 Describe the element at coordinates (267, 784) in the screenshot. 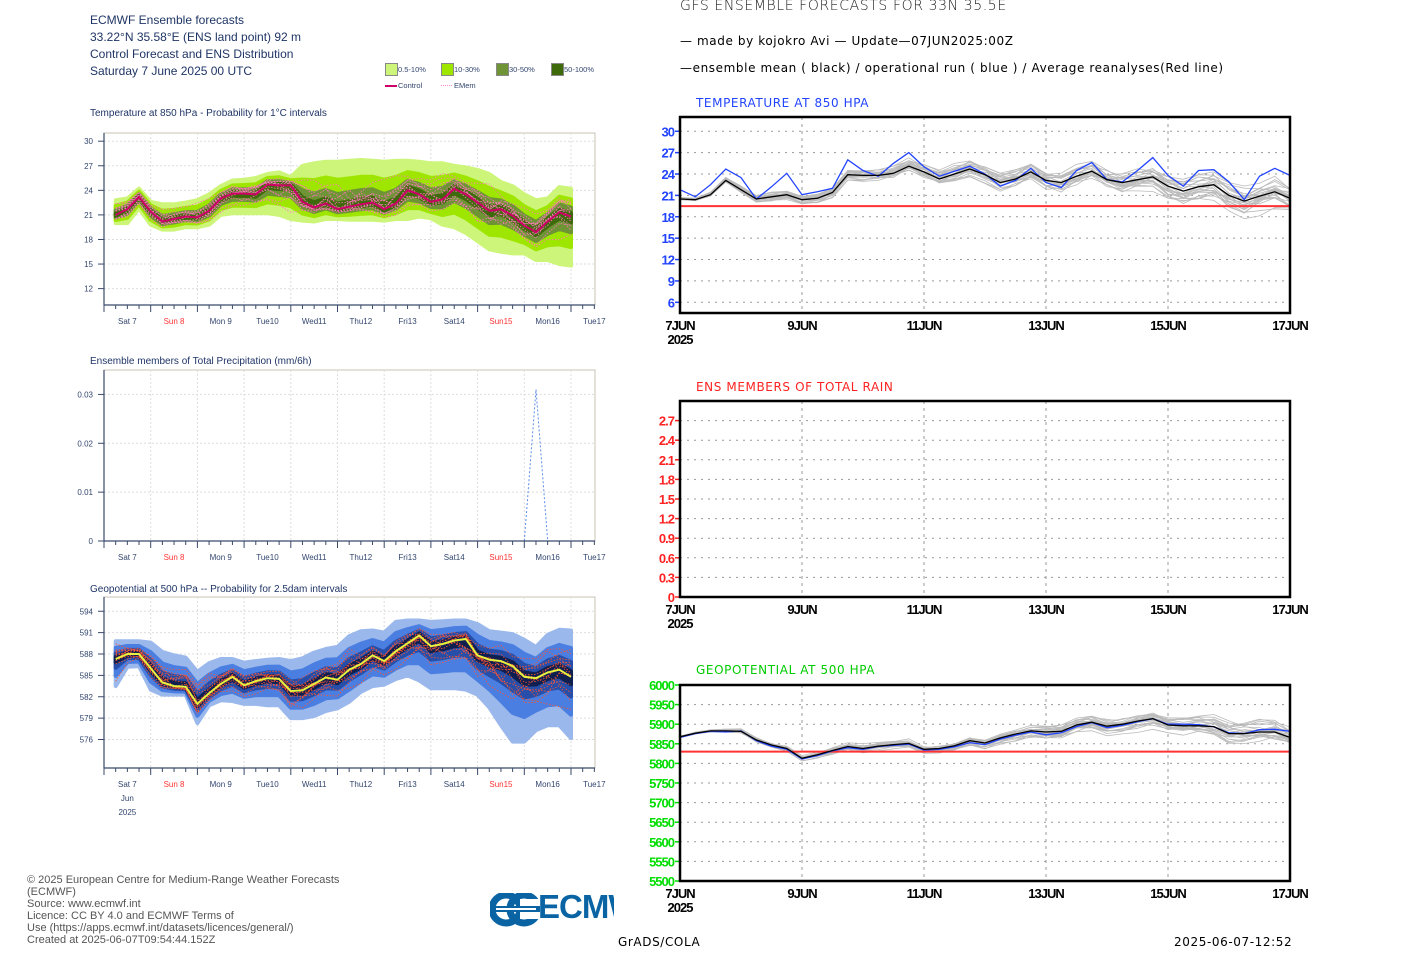

I see `x-tick-label: Tue10` at that location.